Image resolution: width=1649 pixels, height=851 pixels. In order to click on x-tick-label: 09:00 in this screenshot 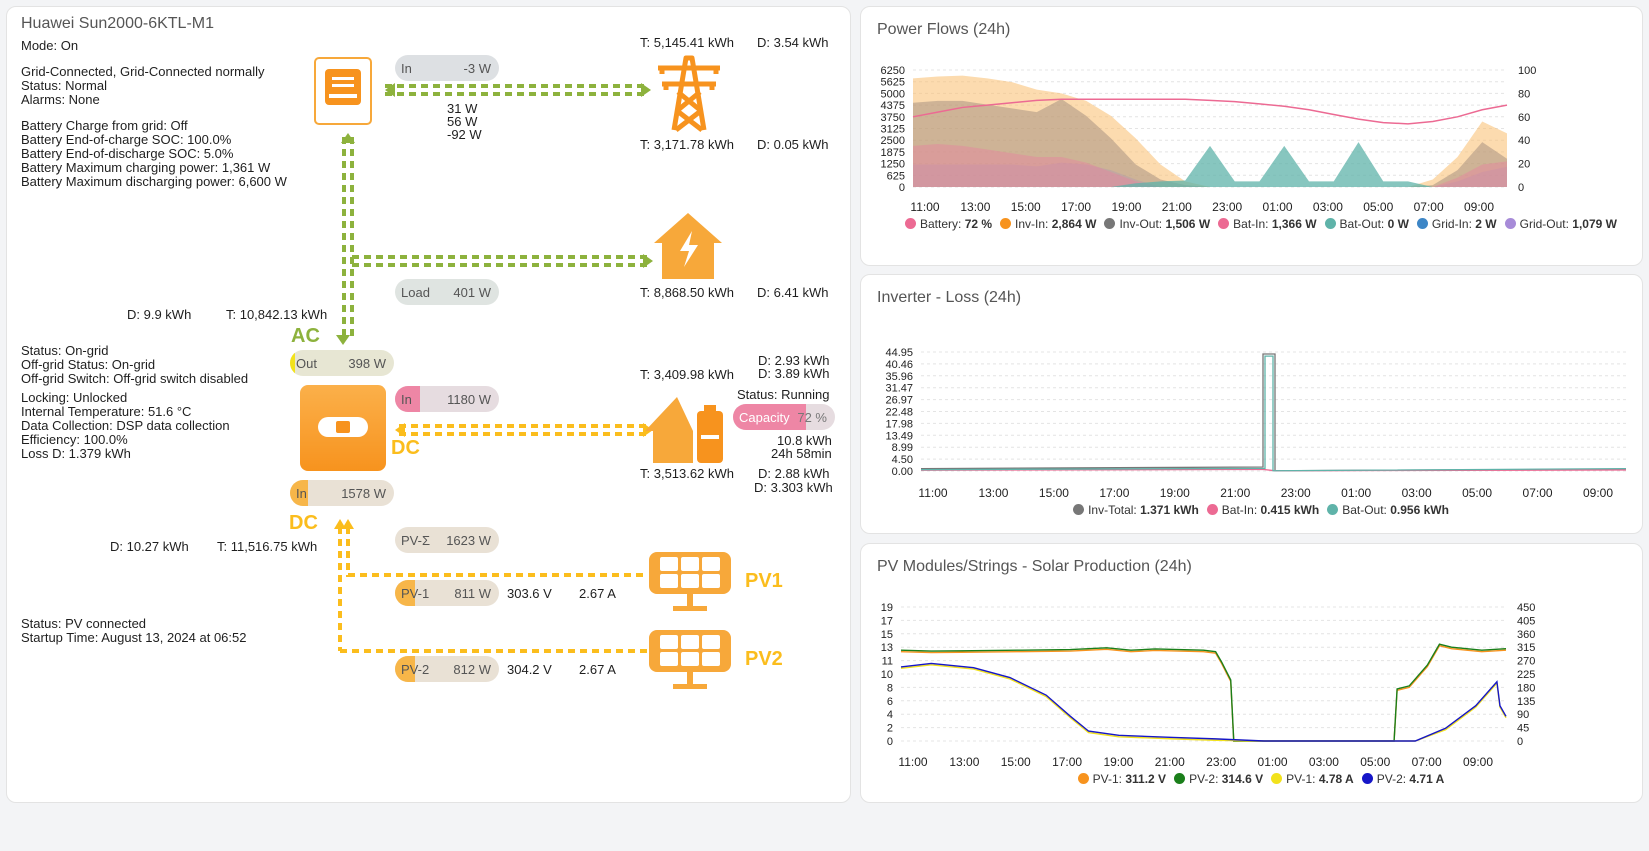, I will do `click(1598, 493)`.